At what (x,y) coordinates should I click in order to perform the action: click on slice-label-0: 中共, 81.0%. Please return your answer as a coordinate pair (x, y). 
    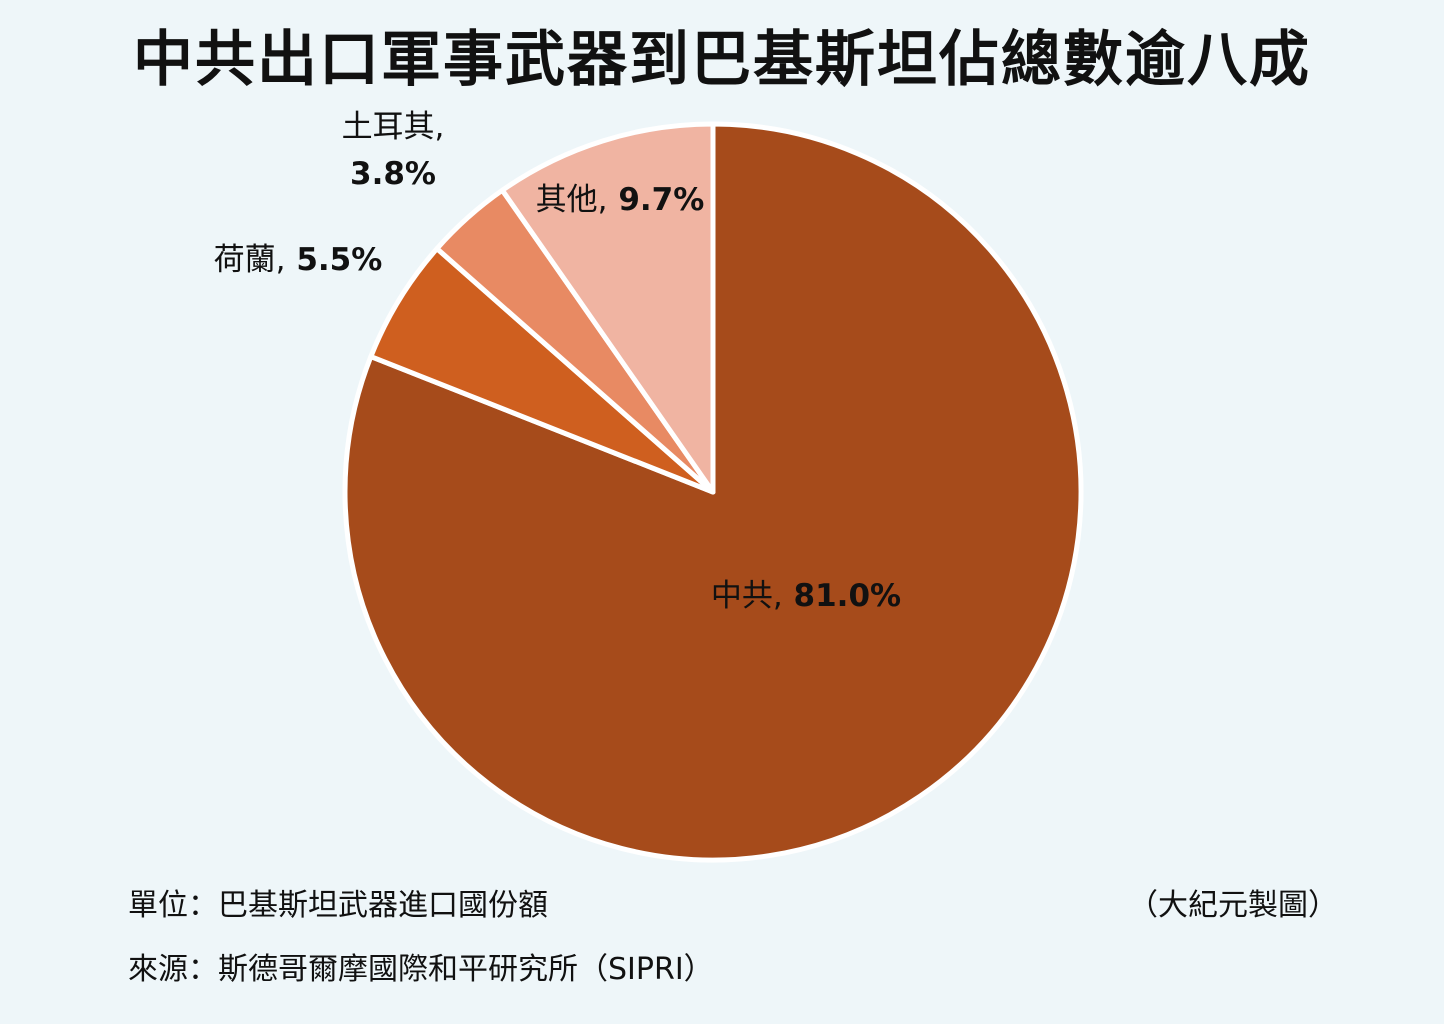
    Looking at the image, I should click on (806, 596).